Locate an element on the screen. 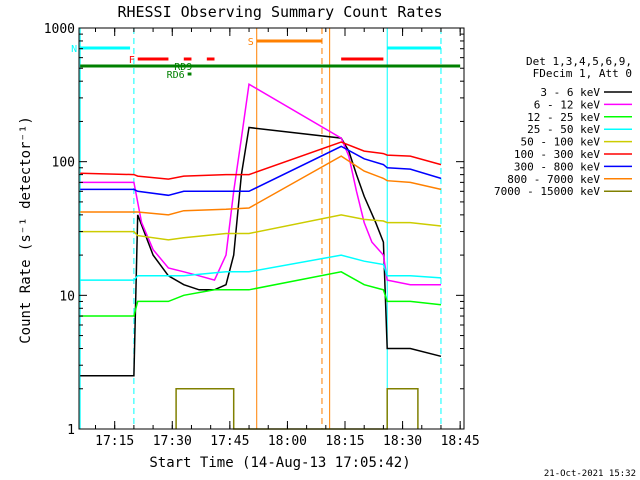 This screenshot has width=640, height=480. x-tick-label: 17:30 is located at coordinates (172, 441).